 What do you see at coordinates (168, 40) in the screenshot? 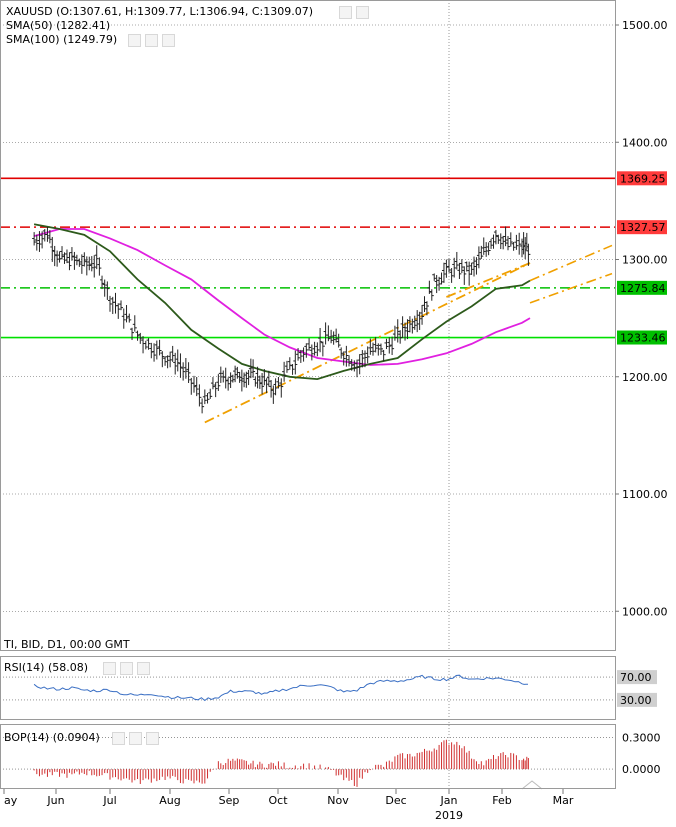
I see `sma-close-icon` at bounding box center [168, 40].